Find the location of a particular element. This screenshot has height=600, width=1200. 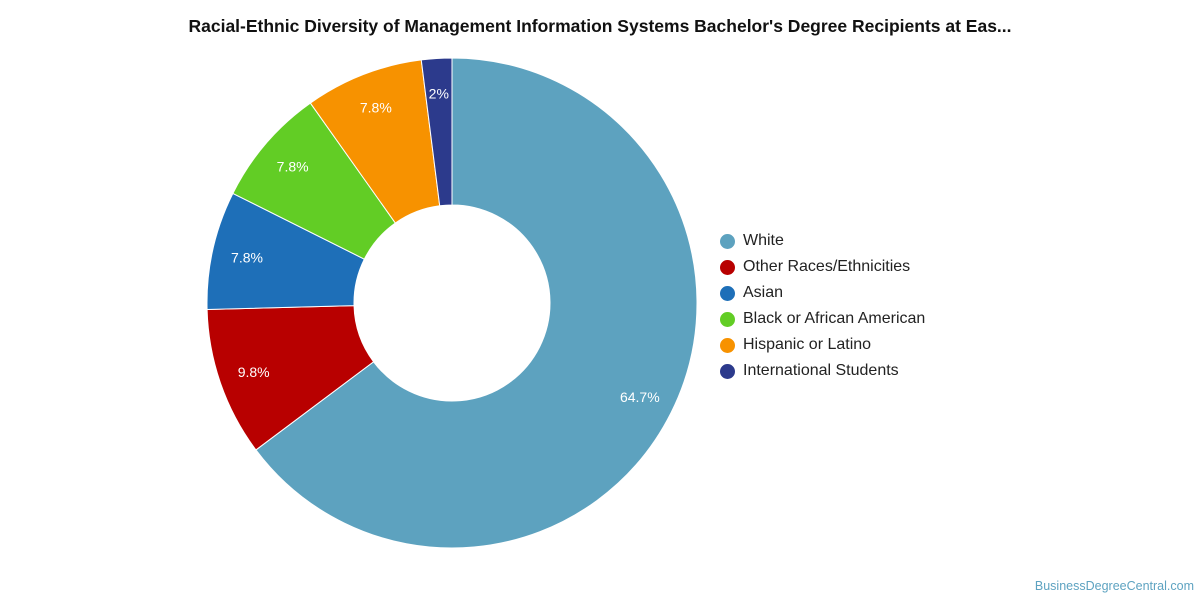

legend-label: White is located at coordinates (763, 240).